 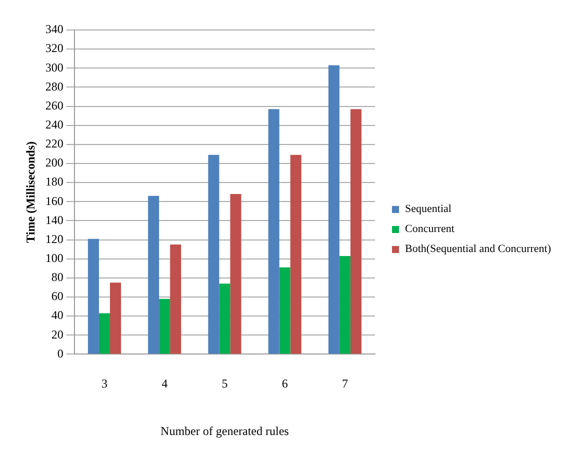 I want to click on y-tick-label: 240, so click(x=54, y=125).